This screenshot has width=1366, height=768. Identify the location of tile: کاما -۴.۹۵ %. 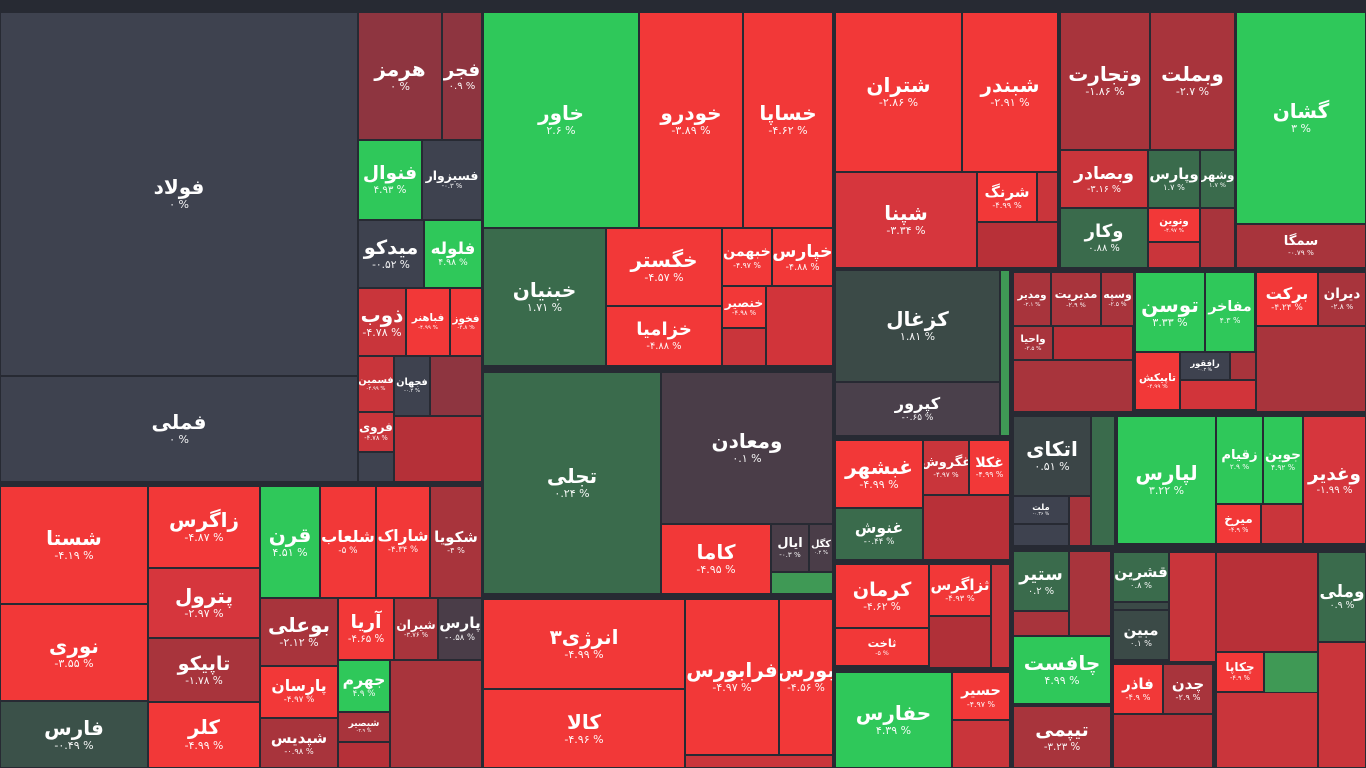
(716, 559).